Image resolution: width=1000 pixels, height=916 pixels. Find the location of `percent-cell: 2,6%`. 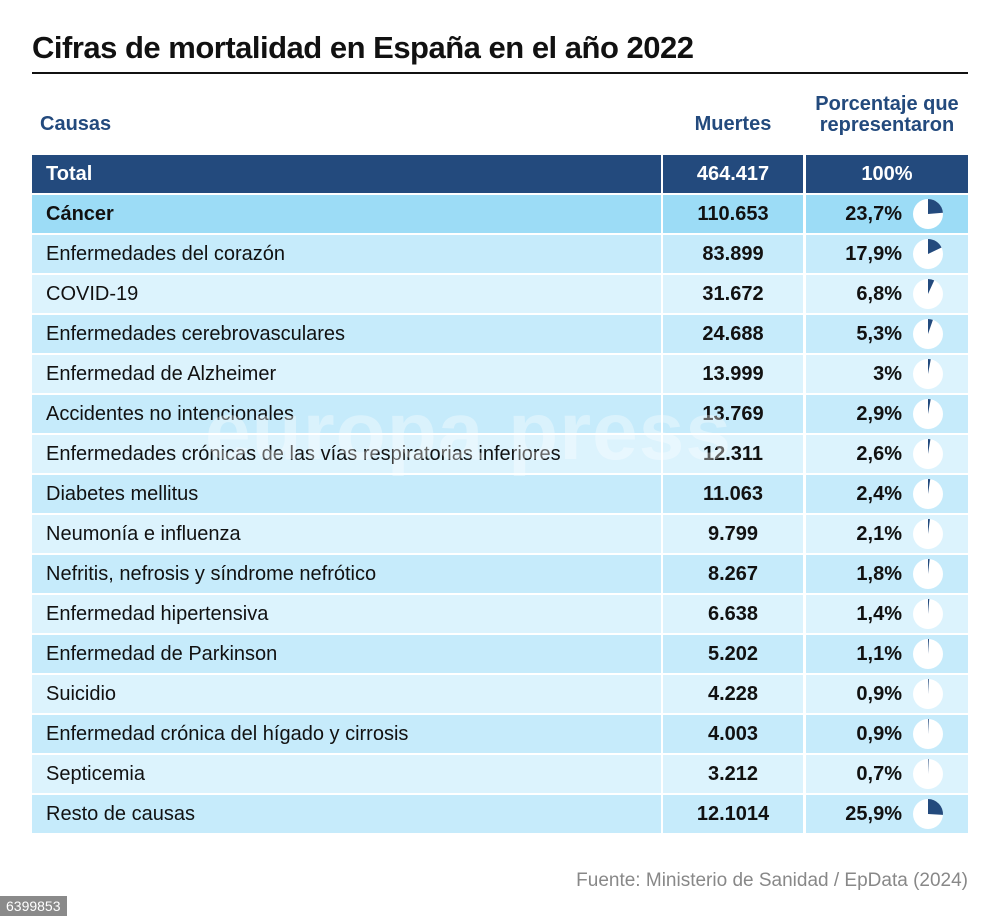

percent-cell: 2,6% is located at coordinates (887, 454).